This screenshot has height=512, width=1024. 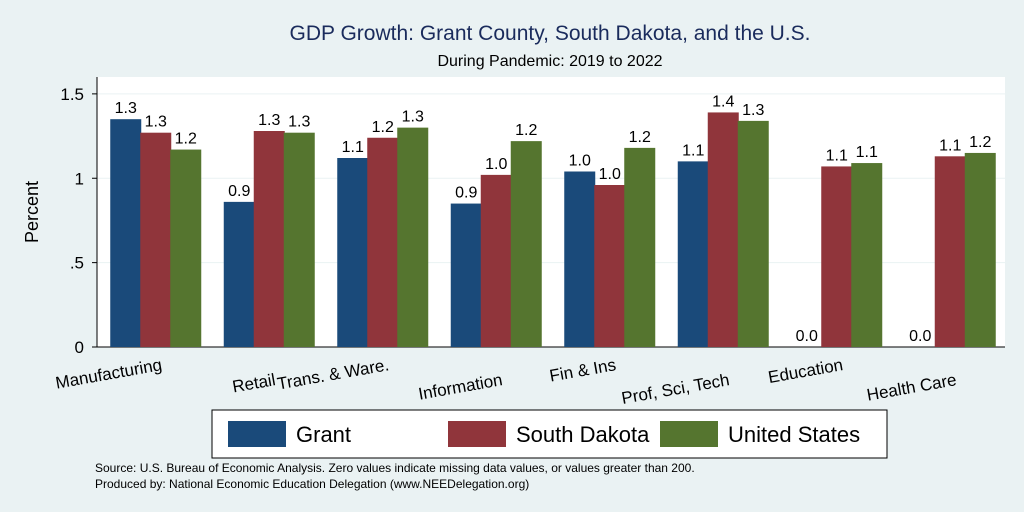 What do you see at coordinates (689, 434) in the screenshot?
I see `legend-swatch-united-states` at bounding box center [689, 434].